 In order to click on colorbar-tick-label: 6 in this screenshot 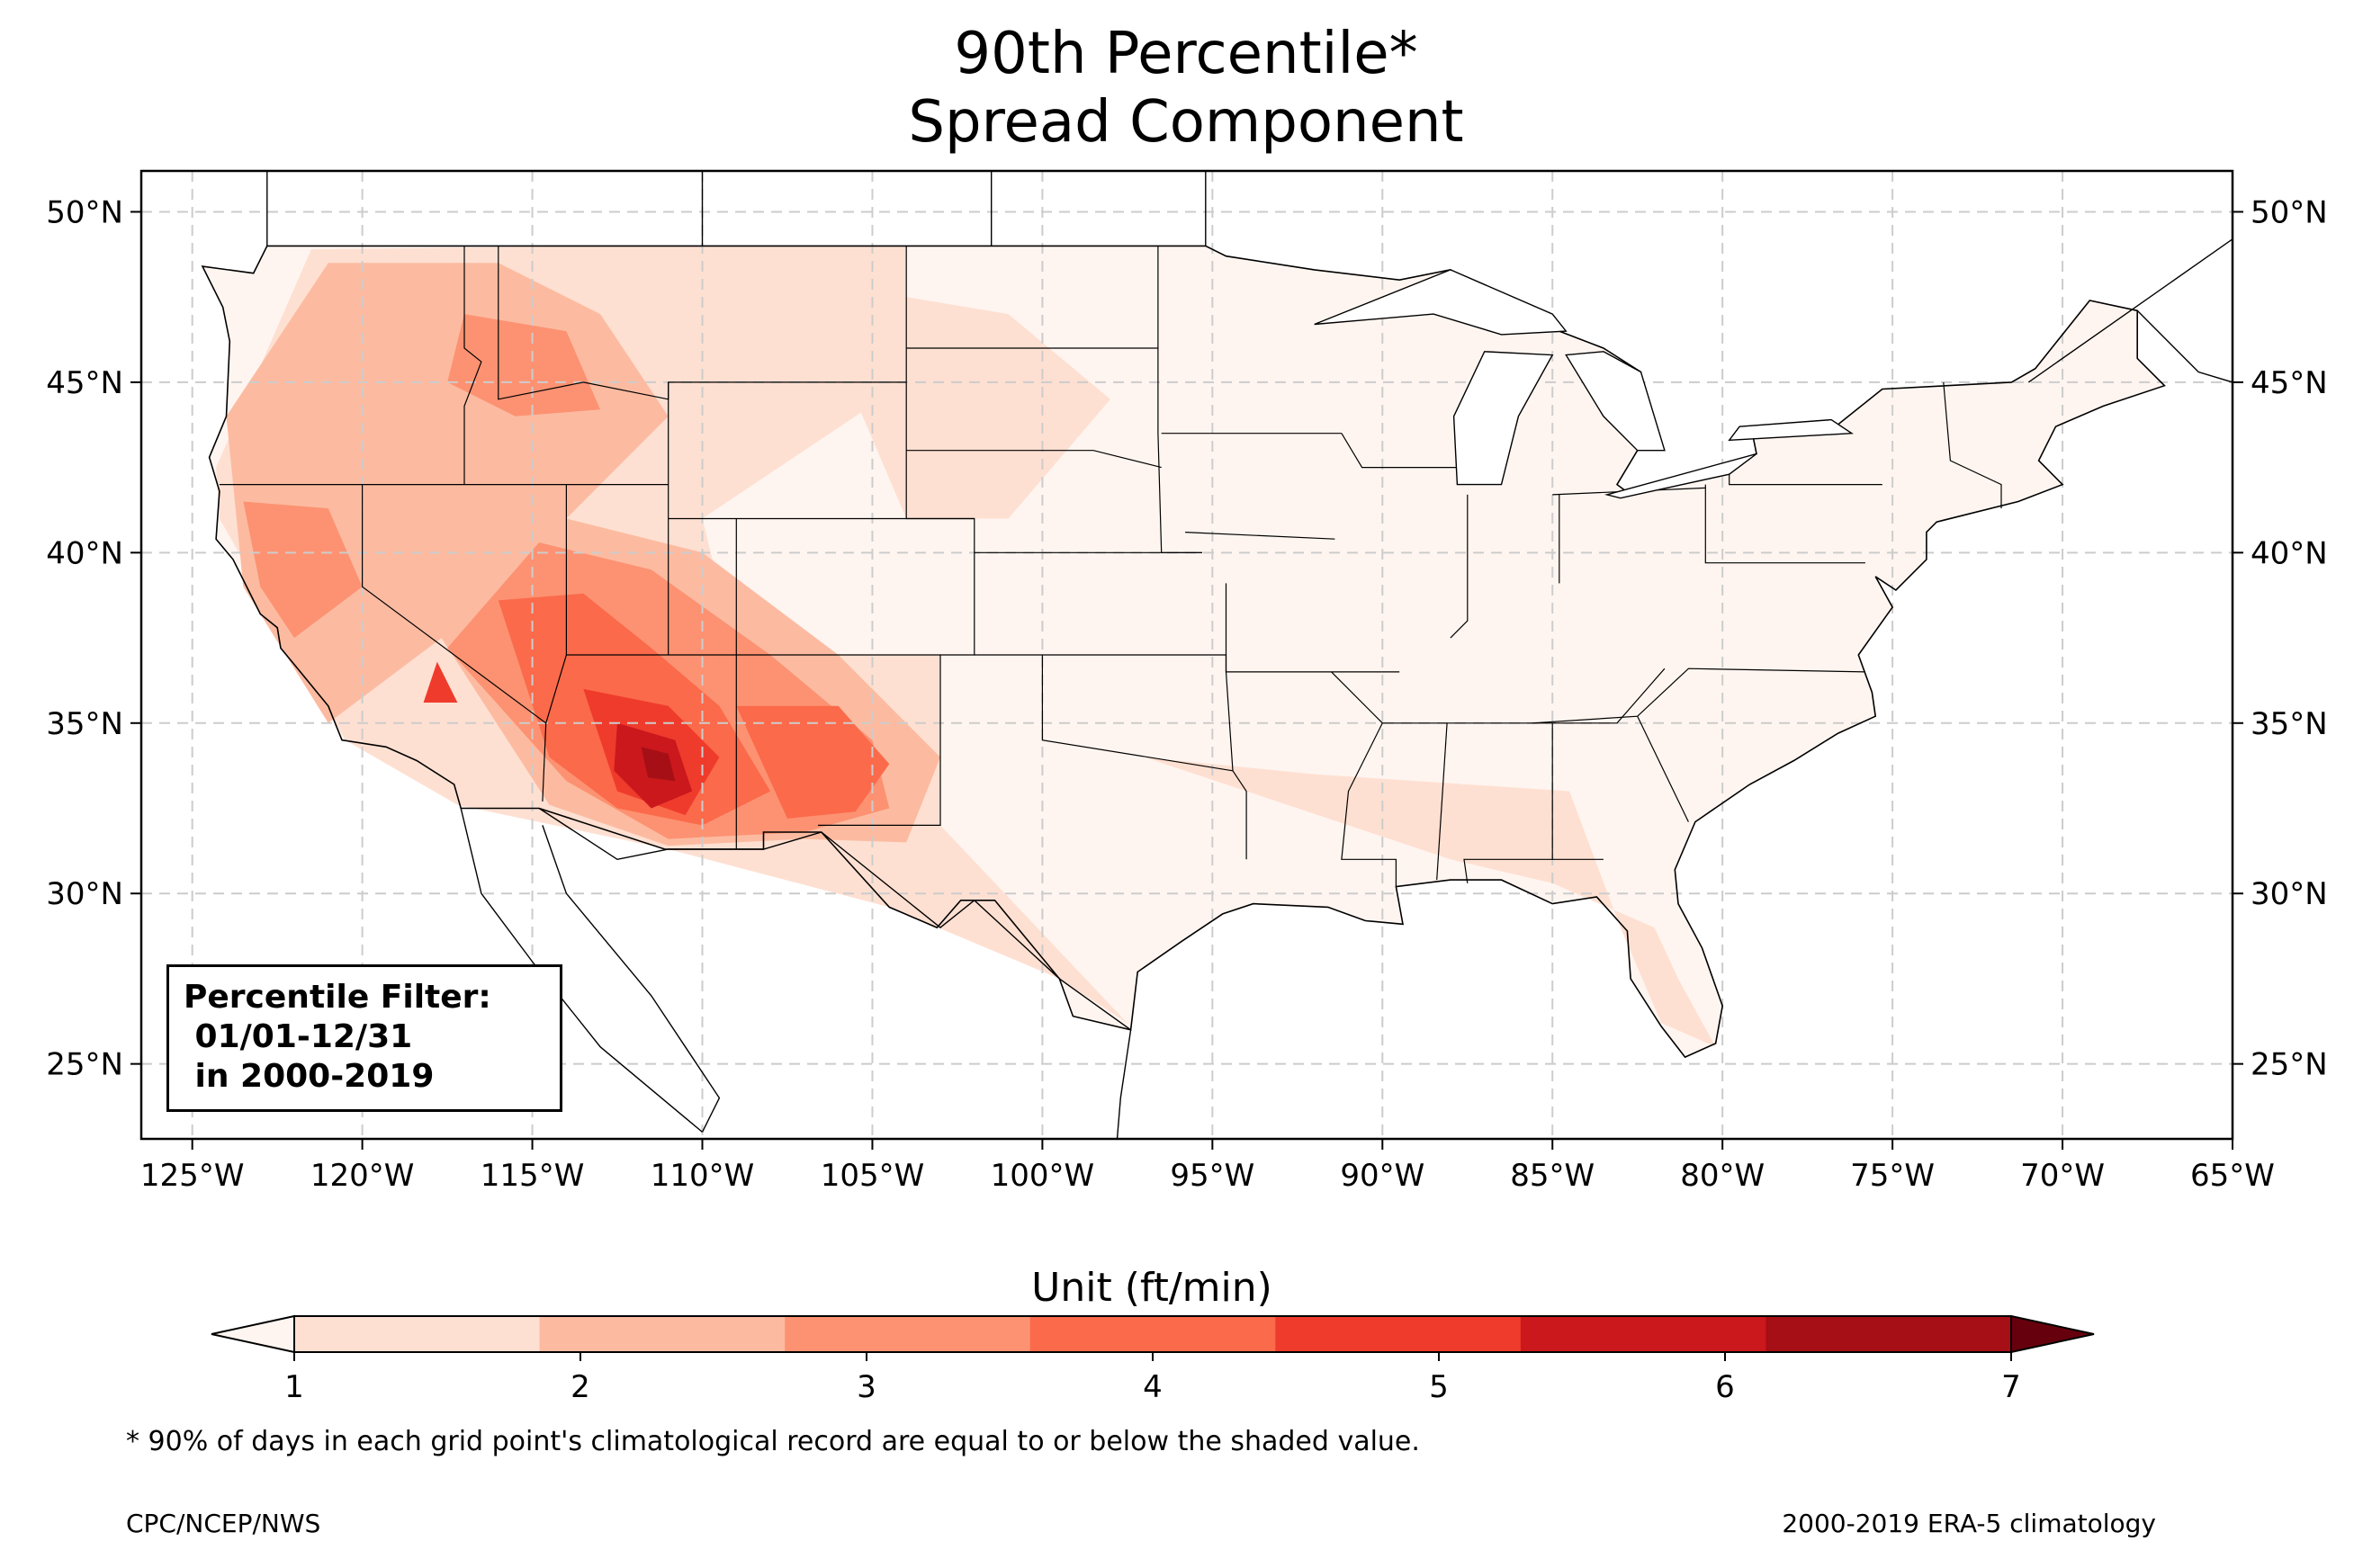, I will do `click(1725, 1387)`.